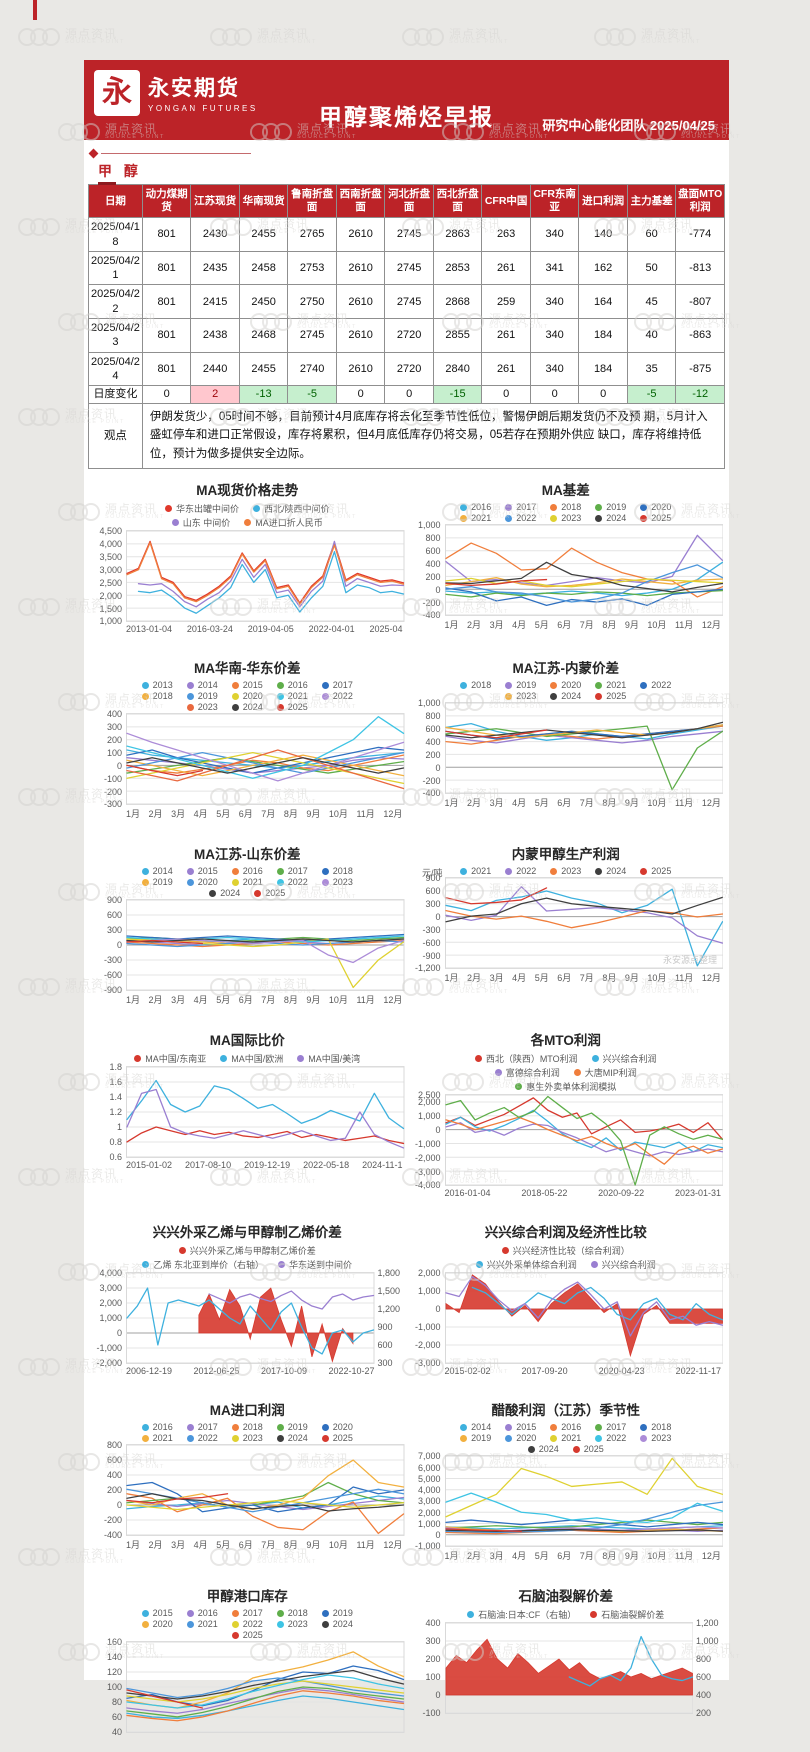  Describe the element at coordinates (566, 1427) in the screenshot. I see `legend-row: 2014 2015 2016 2017 2018` at that location.